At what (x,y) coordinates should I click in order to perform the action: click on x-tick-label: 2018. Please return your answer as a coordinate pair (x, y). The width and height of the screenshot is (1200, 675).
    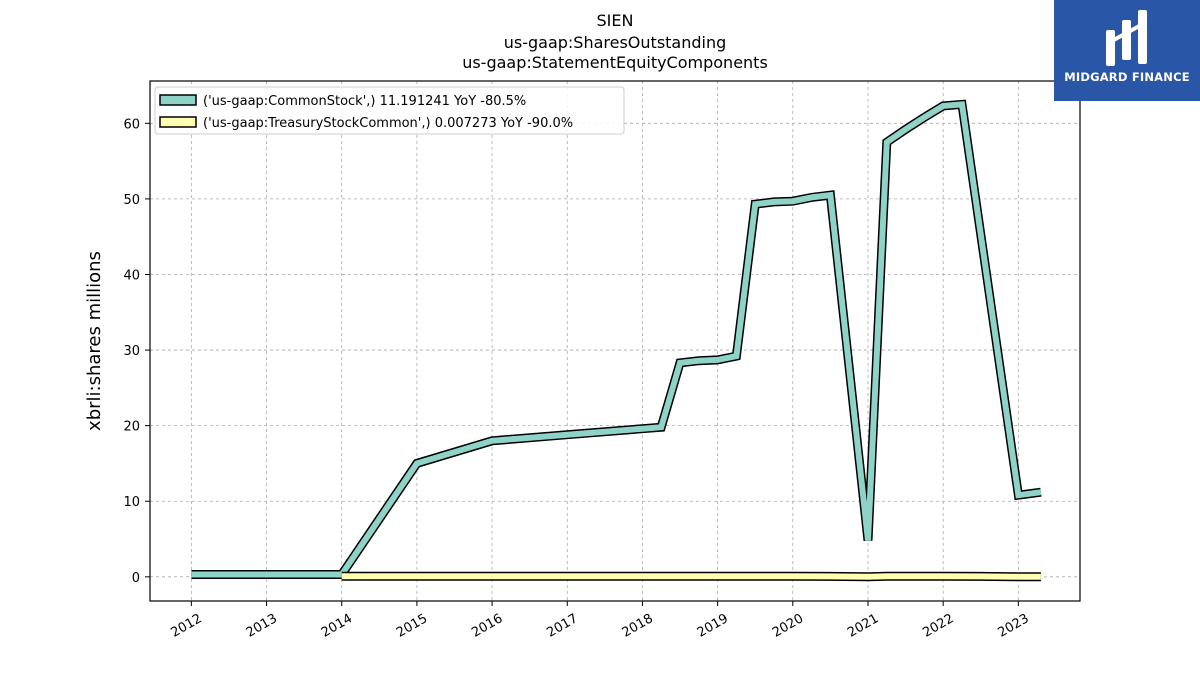
    Looking at the image, I should click on (638, 626).